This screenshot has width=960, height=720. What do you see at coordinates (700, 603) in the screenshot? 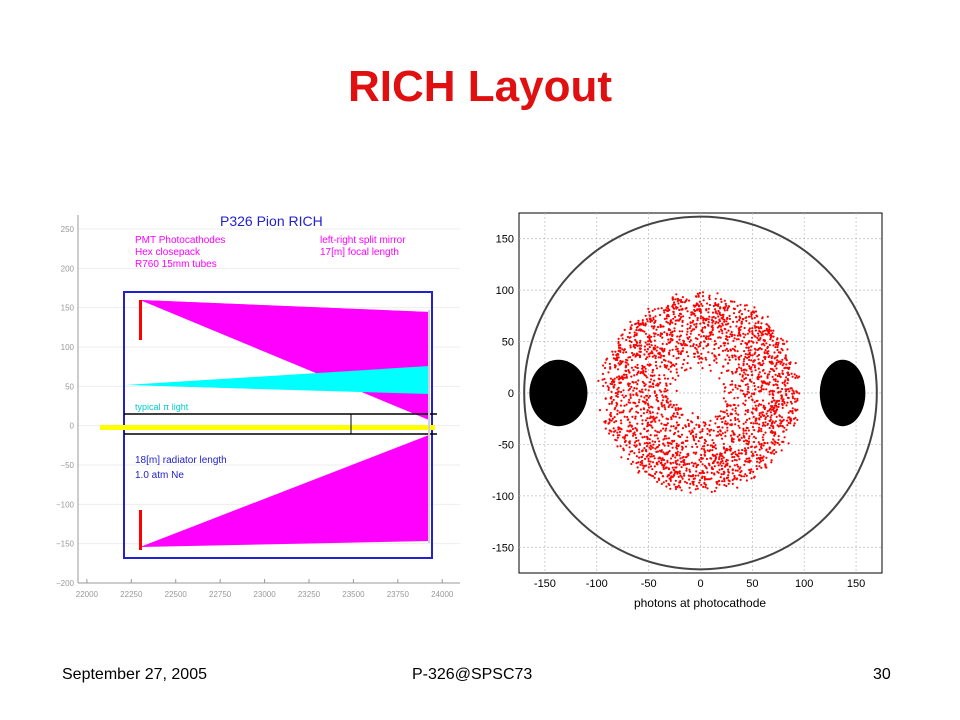
I see `x-axis-label: photons at photocathode` at bounding box center [700, 603].